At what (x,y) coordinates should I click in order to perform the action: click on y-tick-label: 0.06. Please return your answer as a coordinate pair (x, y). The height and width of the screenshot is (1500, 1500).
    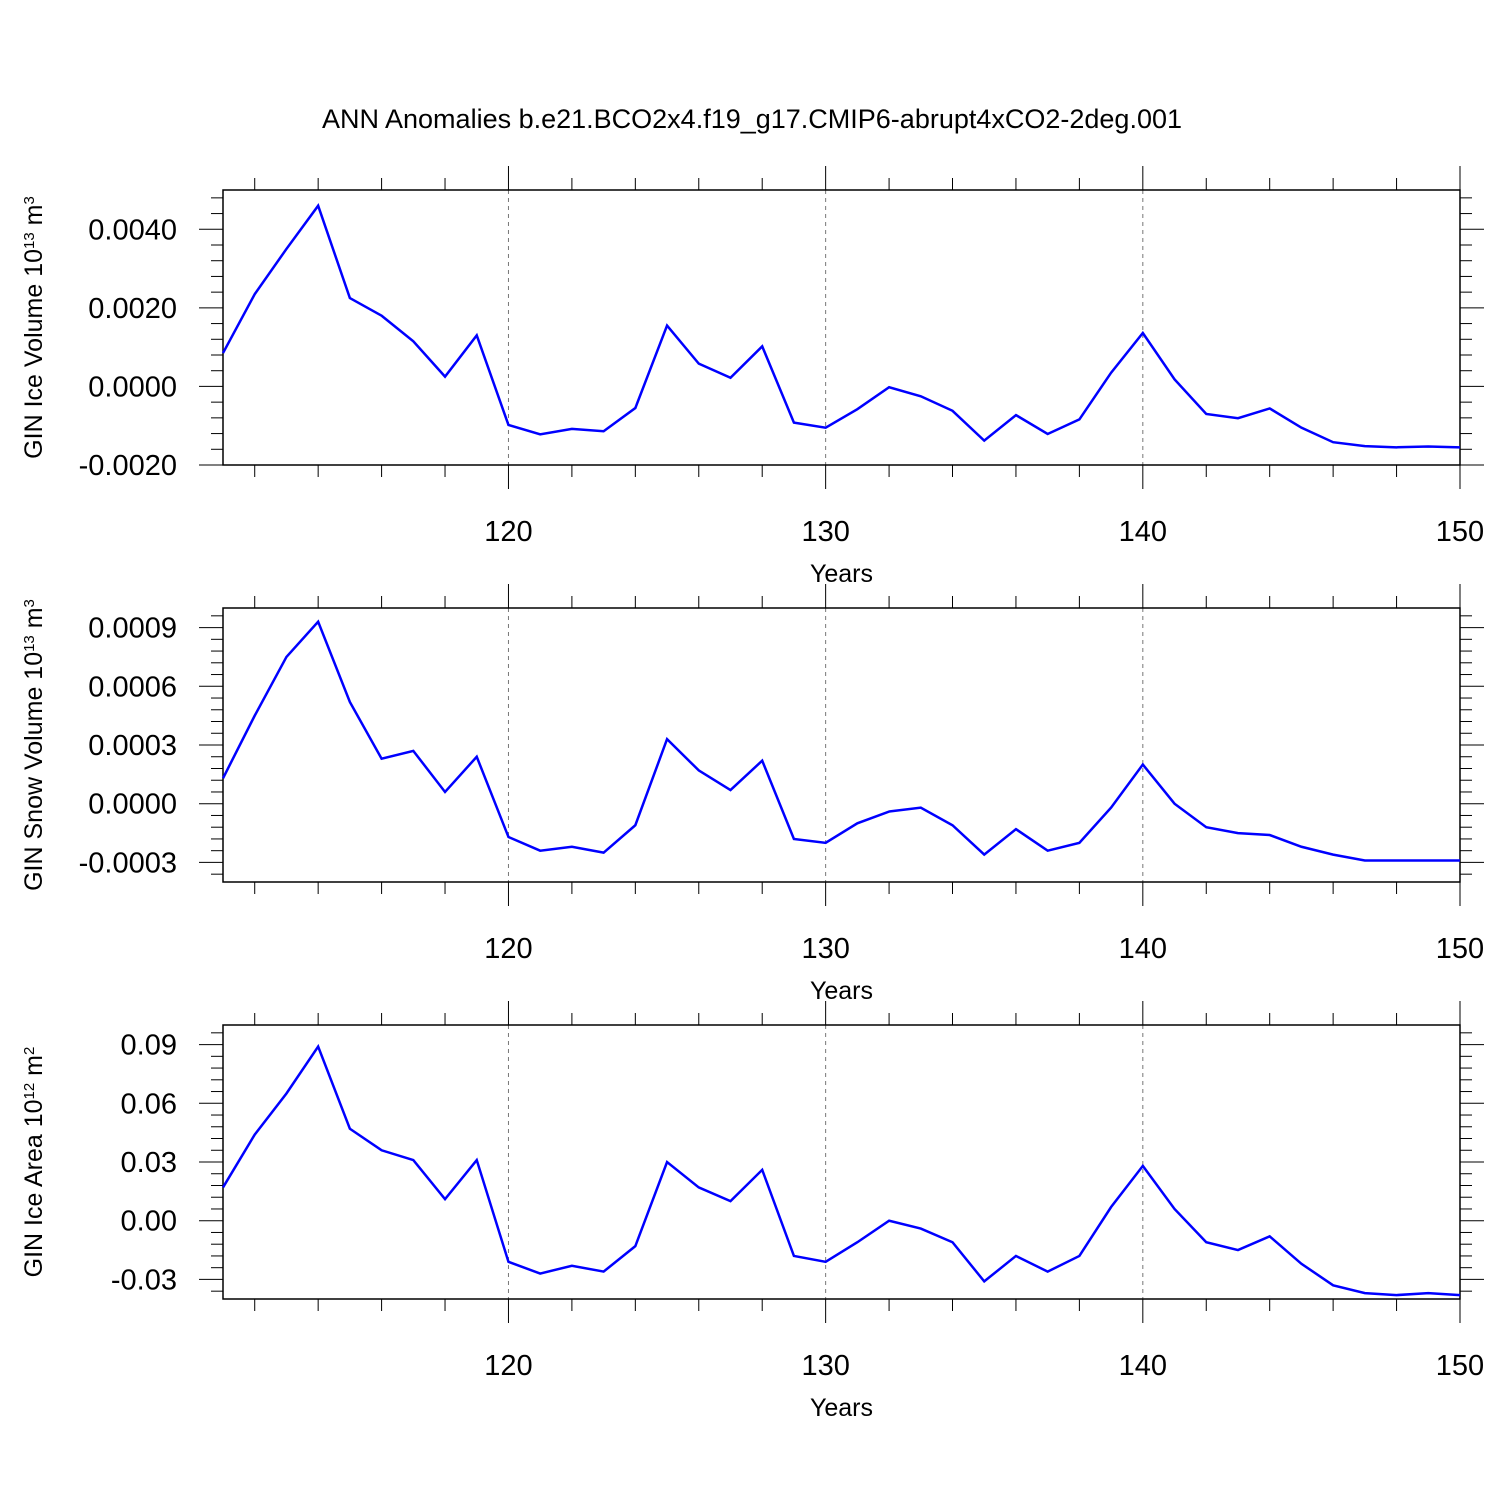
    Looking at the image, I should click on (149, 1104).